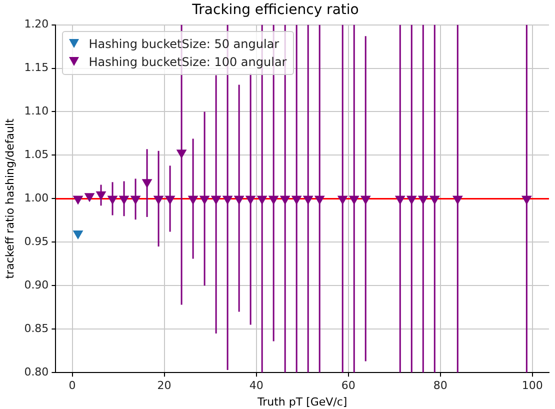 The height and width of the screenshot is (409, 555). Describe the element at coordinates (36, 241) in the screenshot. I see `y-tick-label: 0.95` at that location.